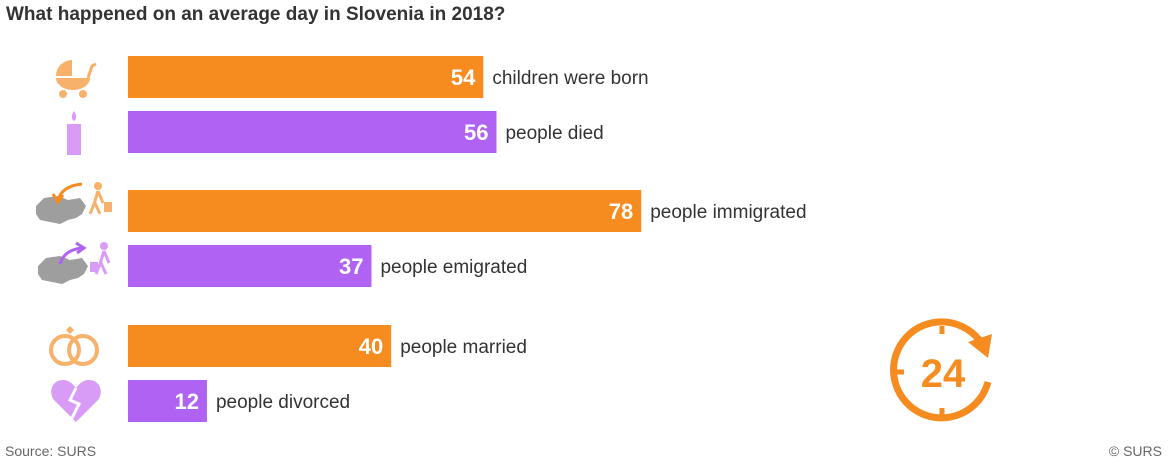  I want to click on value-label: 54, so click(463, 77).